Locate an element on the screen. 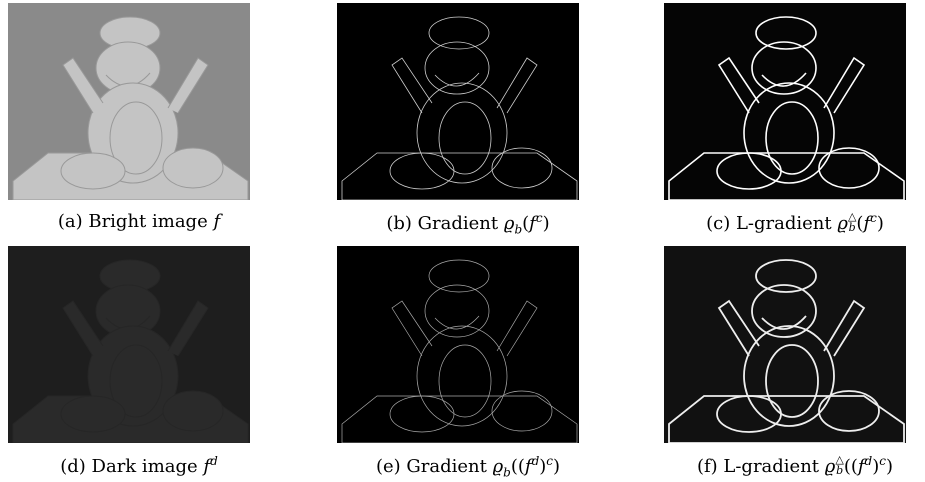 The width and height of the screenshot is (925, 482). caption: (c) L-gradient ϱ △ b (fc) is located at coordinates (784, 222).